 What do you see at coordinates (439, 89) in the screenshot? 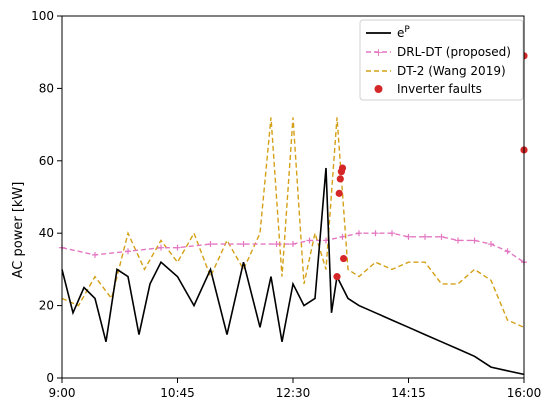
I see `legend-label-faults: Inverter faults` at bounding box center [439, 89].